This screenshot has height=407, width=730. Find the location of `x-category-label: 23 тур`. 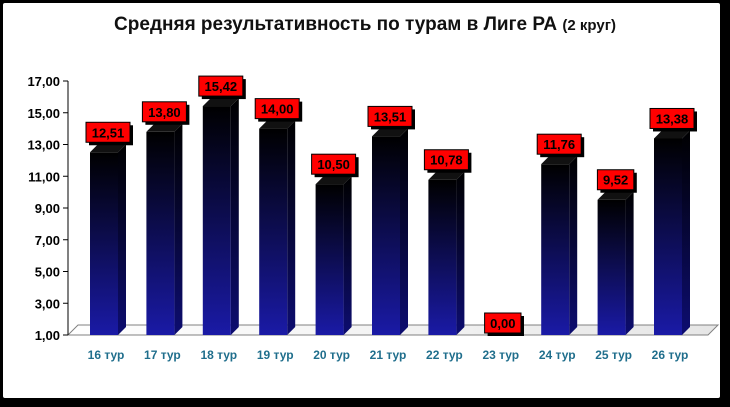

x-category-label: 23 тур is located at coordinates (500, 355).